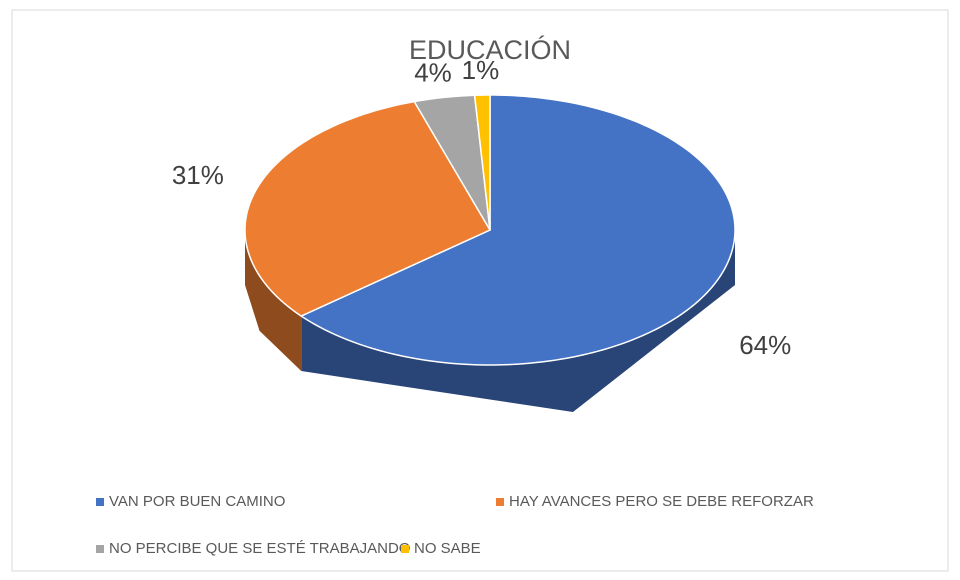 This screenshot has height=580, width=960. Describe the element at coordinates (447, 548) in the screenshot. I see `legend-label: NO SABE` at that location.